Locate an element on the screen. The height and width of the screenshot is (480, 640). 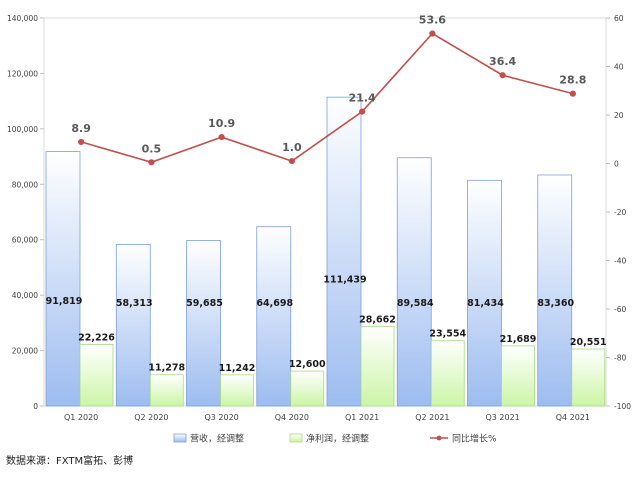
revenue-data-label: 59,685 is located at coordinates (204, 303).